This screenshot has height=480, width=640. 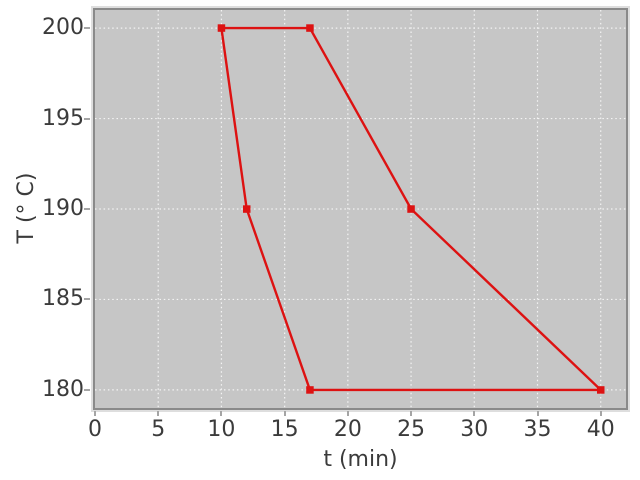 I want to click on y-tick-label: 185, so click(x=63, y=299).